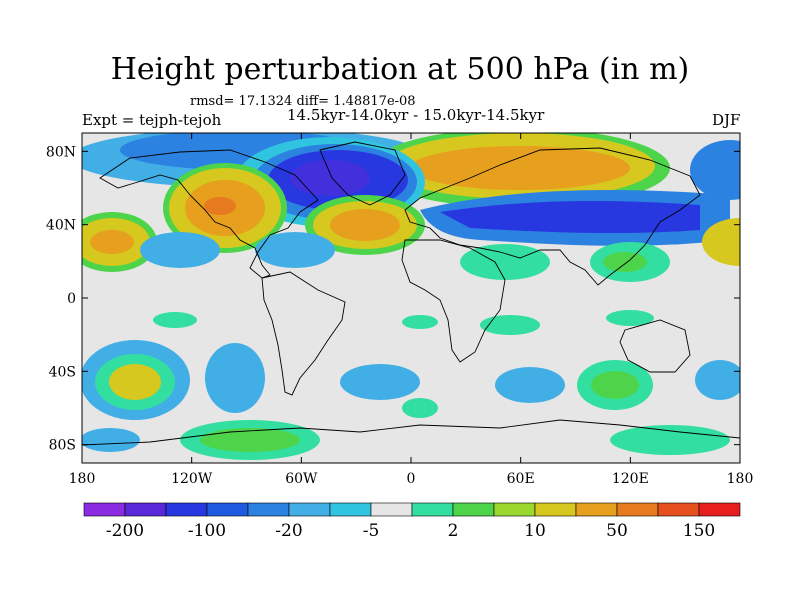  I want to click on colorbar-label: 2, so click(453, 531).